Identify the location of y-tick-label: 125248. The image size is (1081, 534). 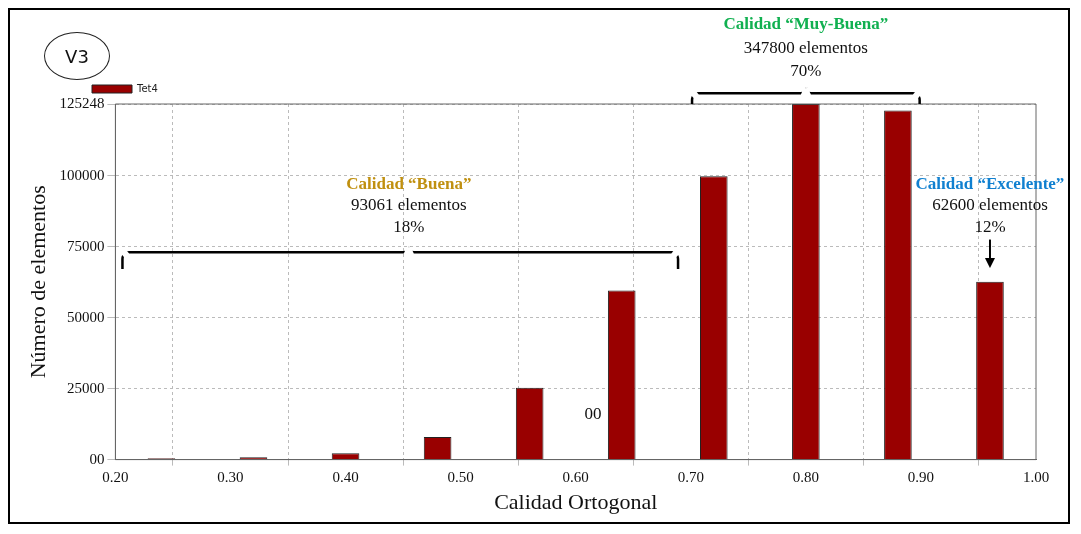
(82, 102).